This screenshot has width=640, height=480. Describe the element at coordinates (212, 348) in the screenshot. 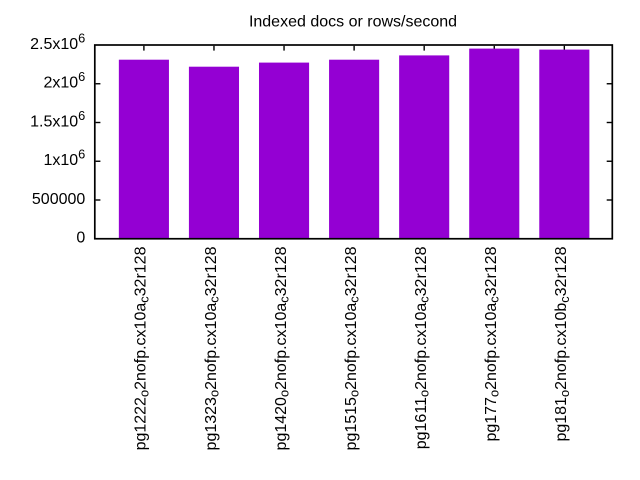

I see `svg-text: pg1323o2nofp.cx10ac32r128` at that location.